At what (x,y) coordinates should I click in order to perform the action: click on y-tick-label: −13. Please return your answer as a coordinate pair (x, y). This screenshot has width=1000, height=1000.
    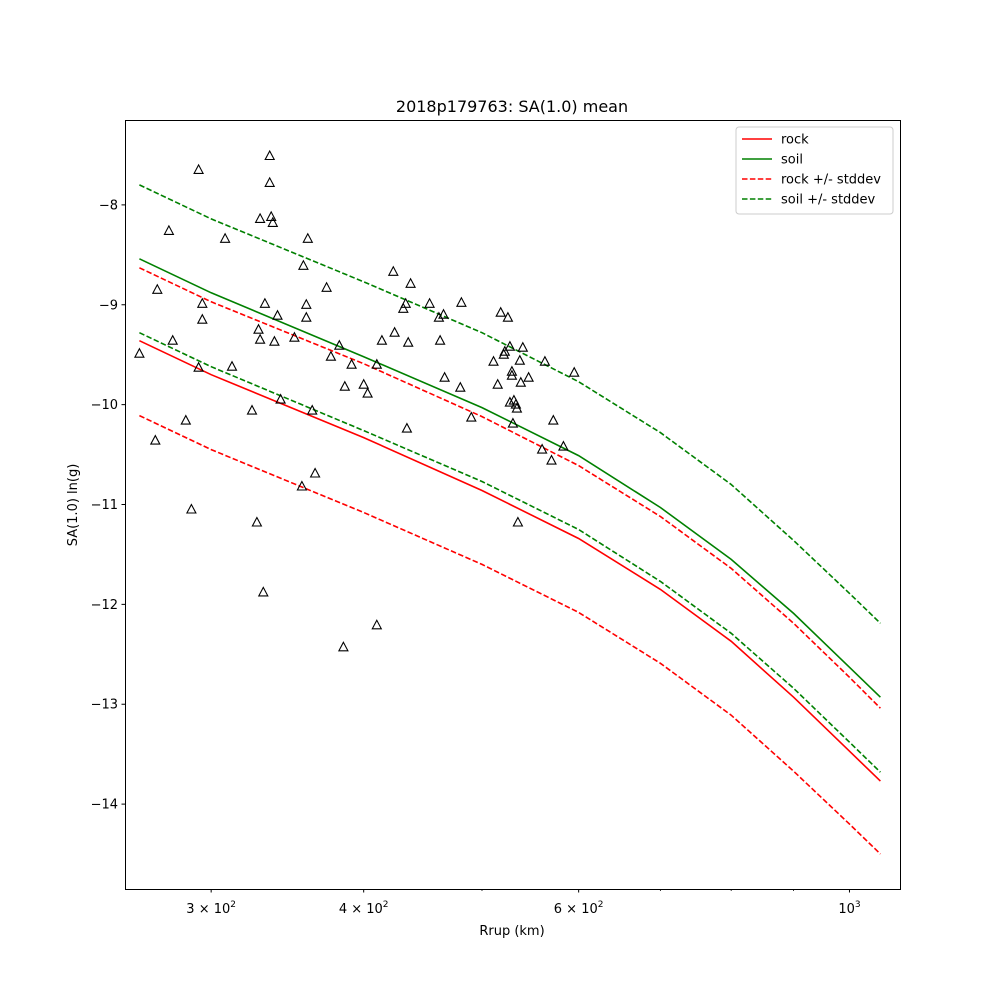
    Looking at the image, I should click on (104, 705).